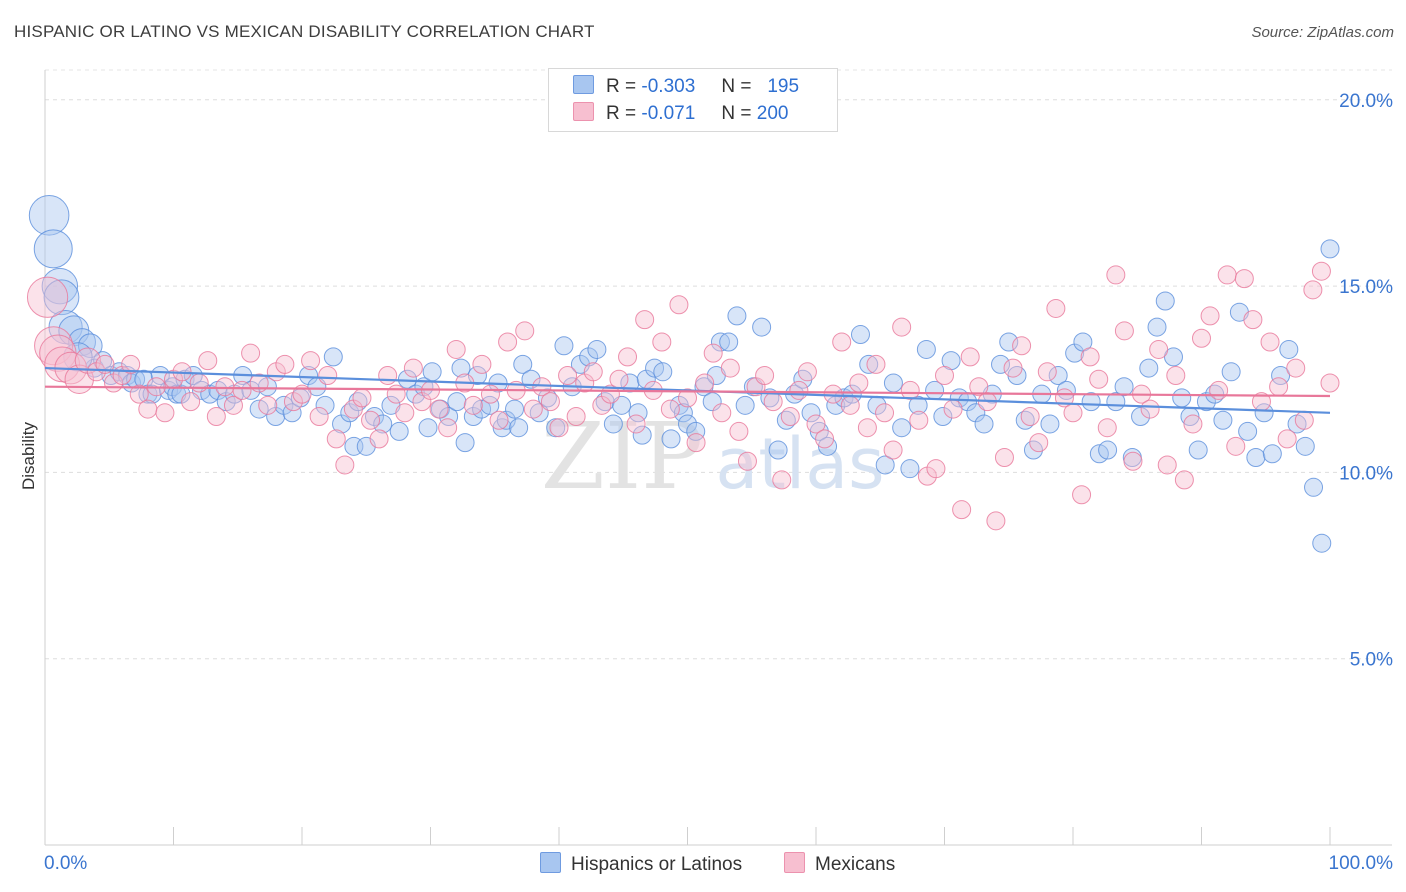 The image size is (1406, 892). I want to click on legend-n-value: 195, so click(783, 86).